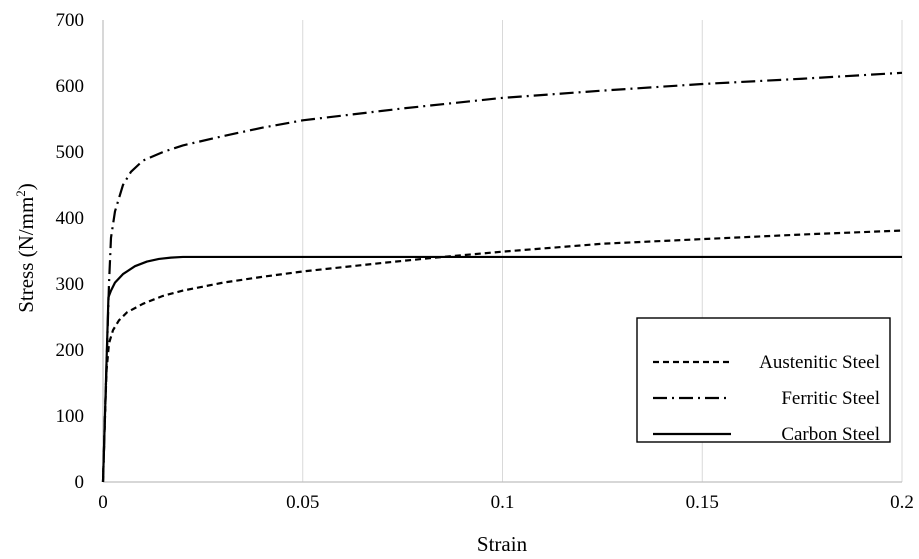  I want to click on y-tick-label: 500, so click(70, 152).